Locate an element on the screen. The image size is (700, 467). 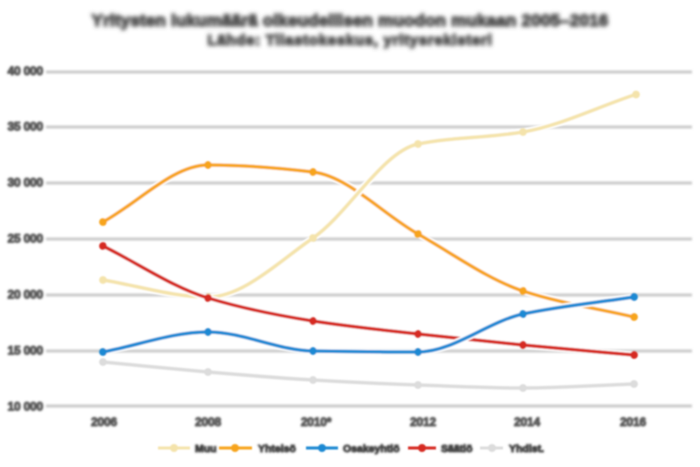
svg-text: 30 000 is located at coordinates (25, 183).